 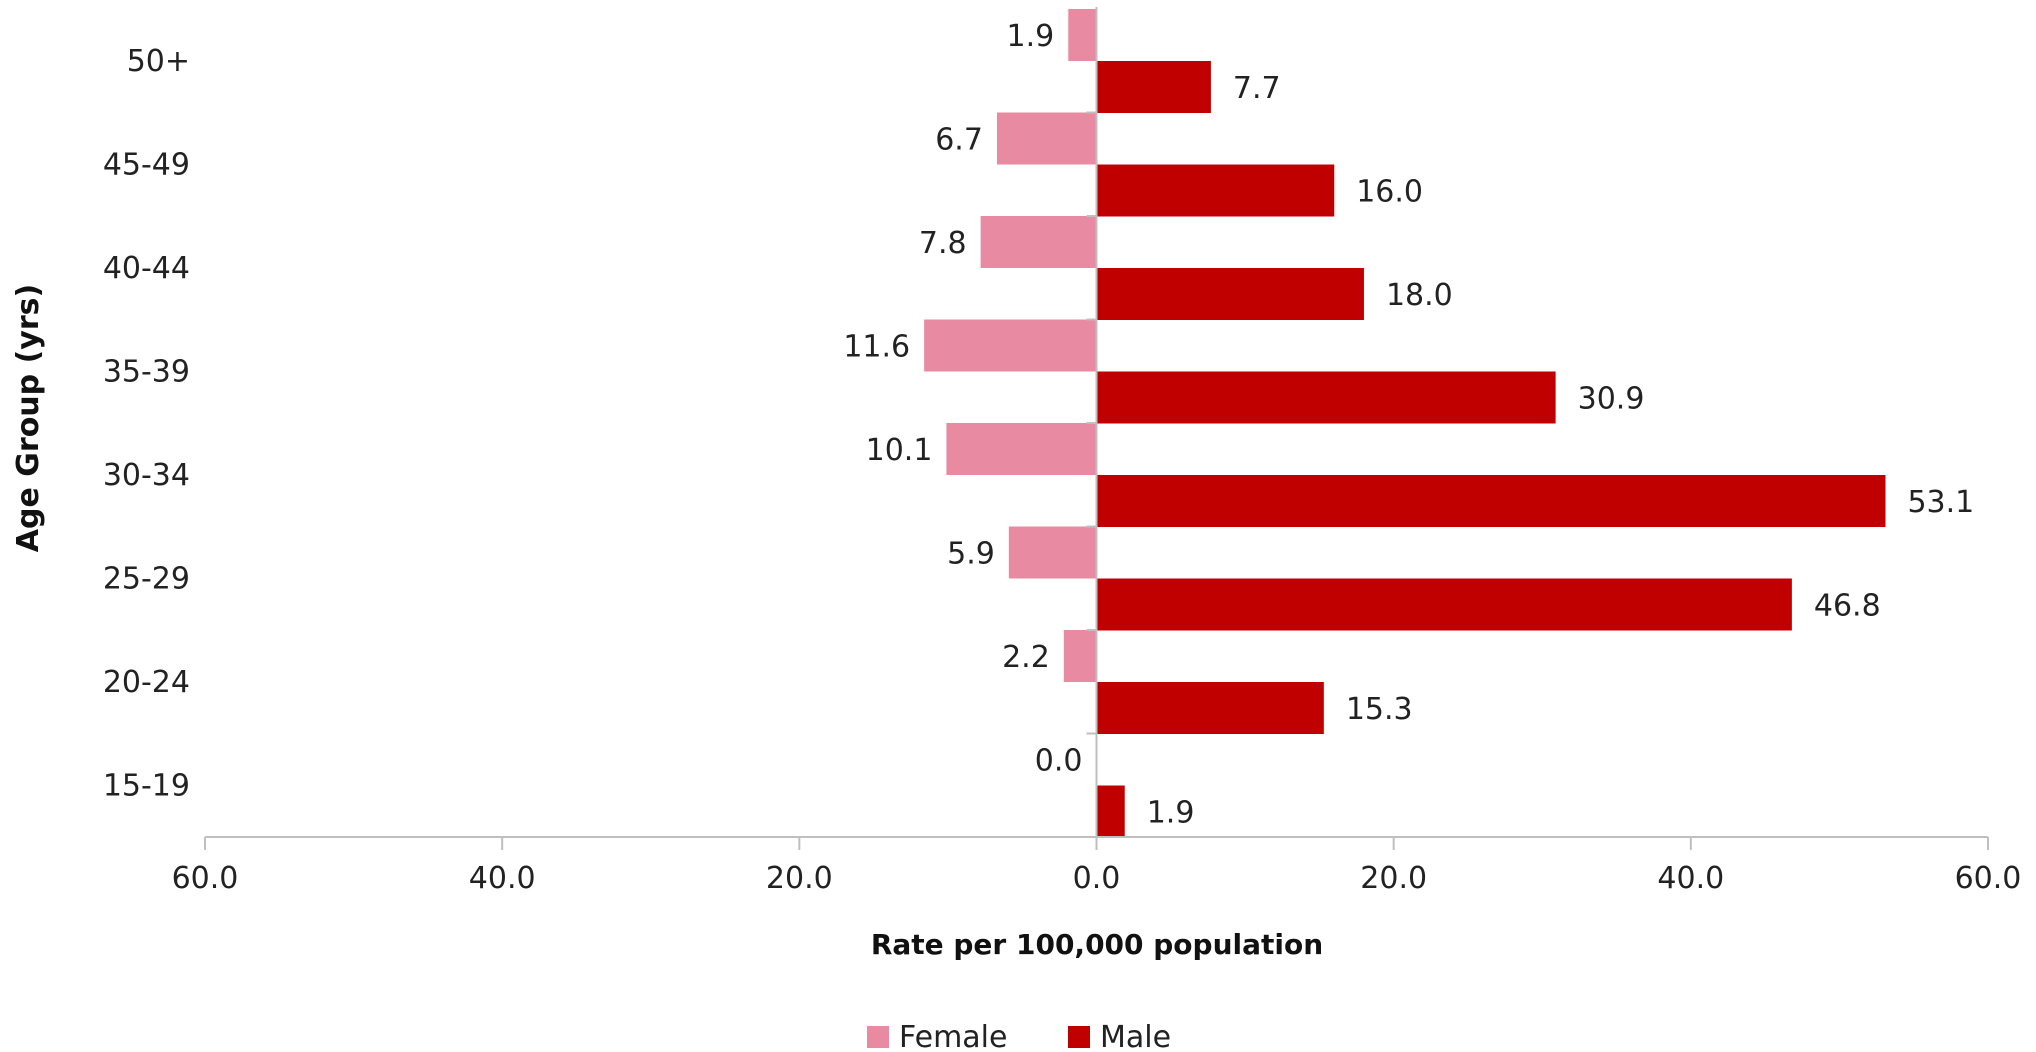 I want to click on x-axis-title: Rate per 100,000 population, so click(x=1097, y=944).